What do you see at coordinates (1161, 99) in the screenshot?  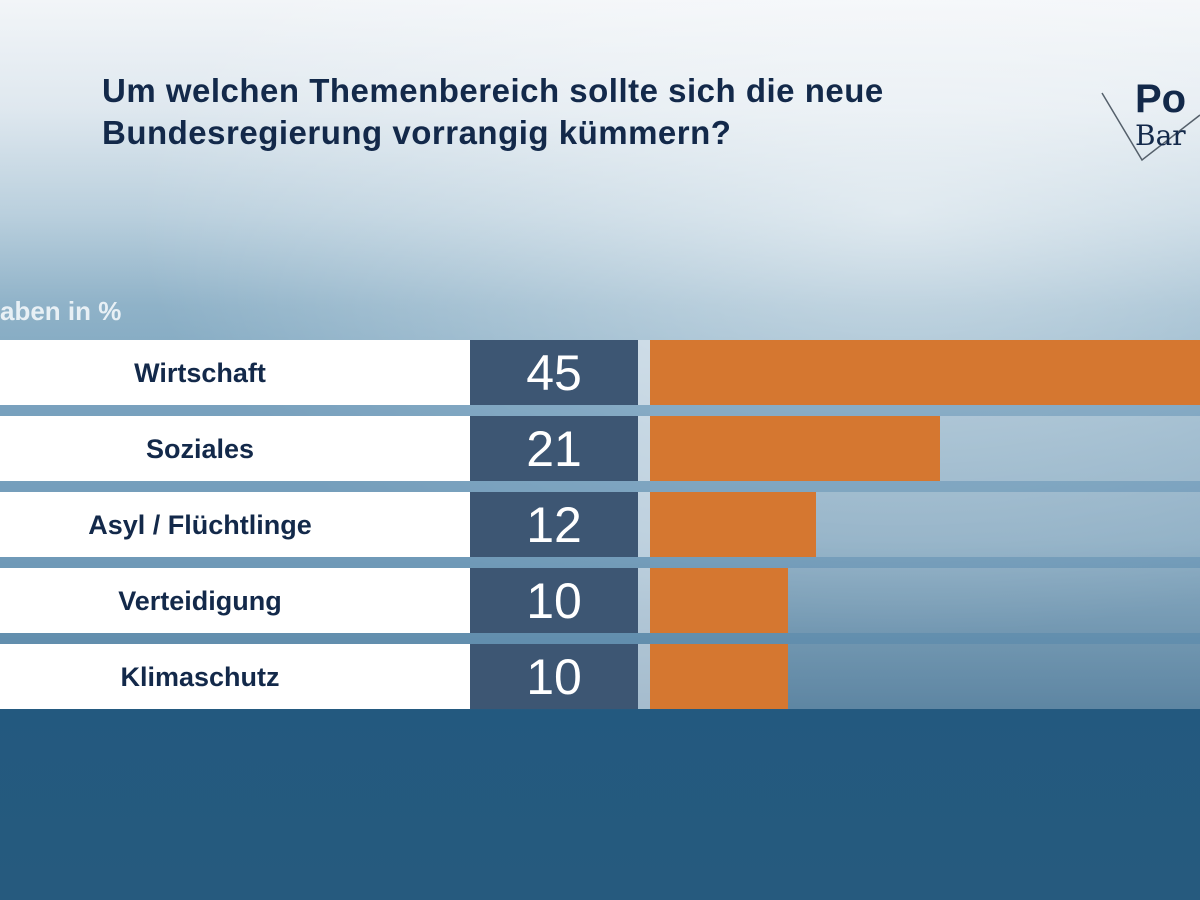 I see `logo-line1: Po` at bounding box center [1161, 99].